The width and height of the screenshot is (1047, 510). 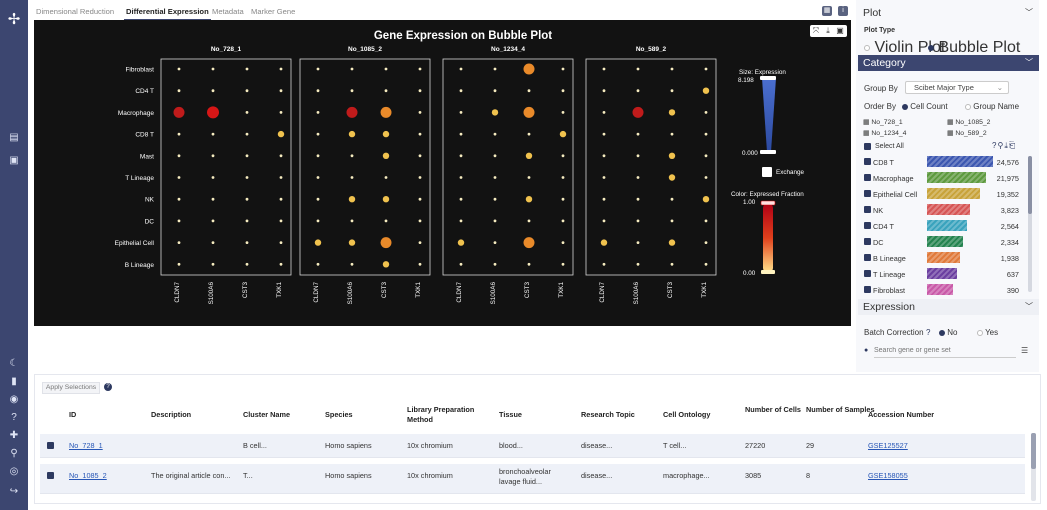 What do you see at coordinates (14, 491) in the screenshot?
I see `logout-icon: ↪` at bounding box center [14, 491].